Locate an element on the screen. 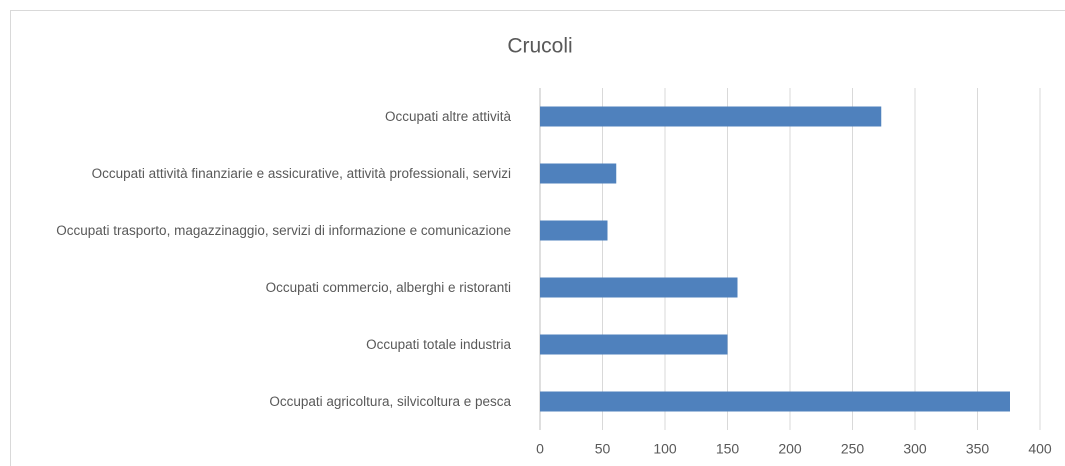  chart-title: Crucoli is located at coordinates (539, 46).